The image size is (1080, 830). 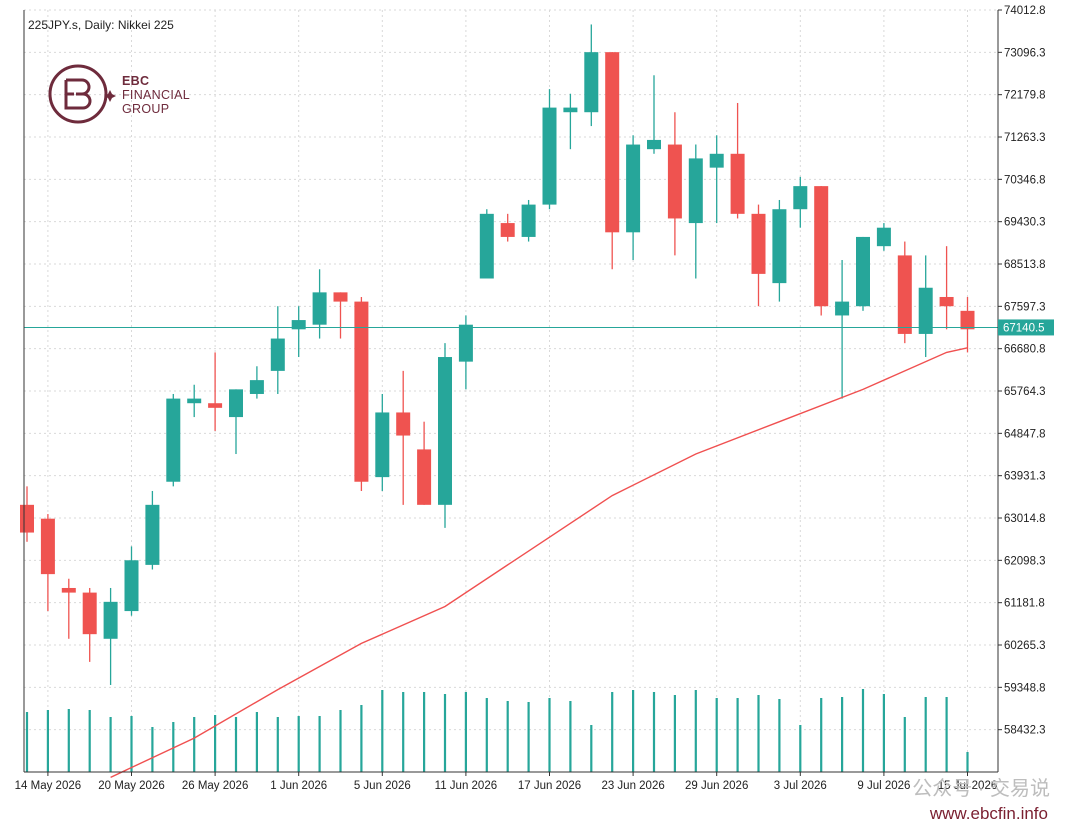 What do you see at coordinates (1025, 731) in the screenshot?
I see `y-tick-label: 58432.3` at bounding box center [1025, 731].